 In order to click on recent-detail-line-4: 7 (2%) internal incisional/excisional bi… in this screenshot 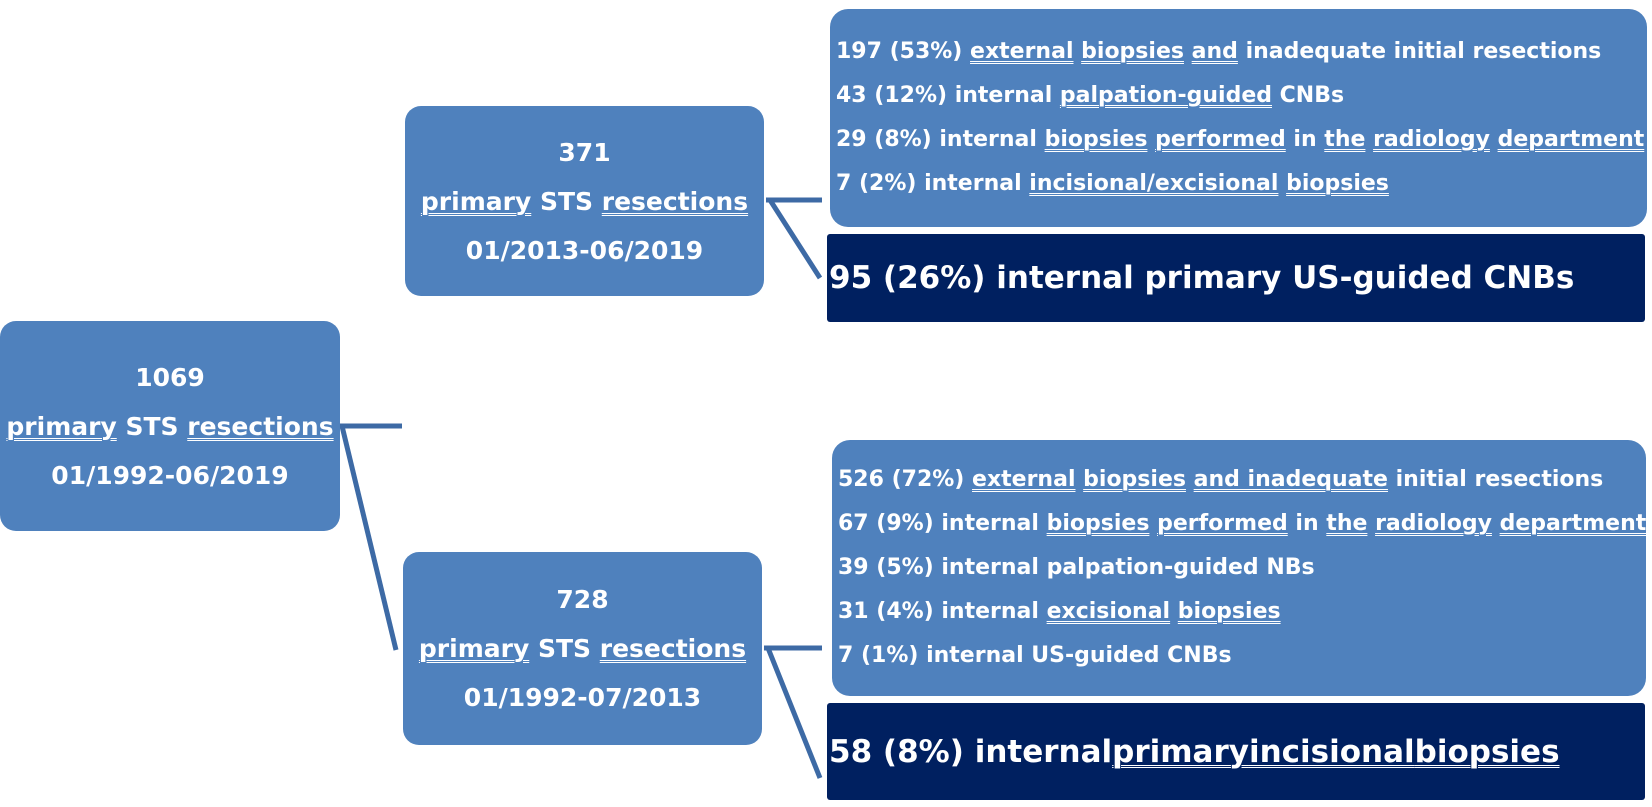, I will do `click(1241, 184)`.